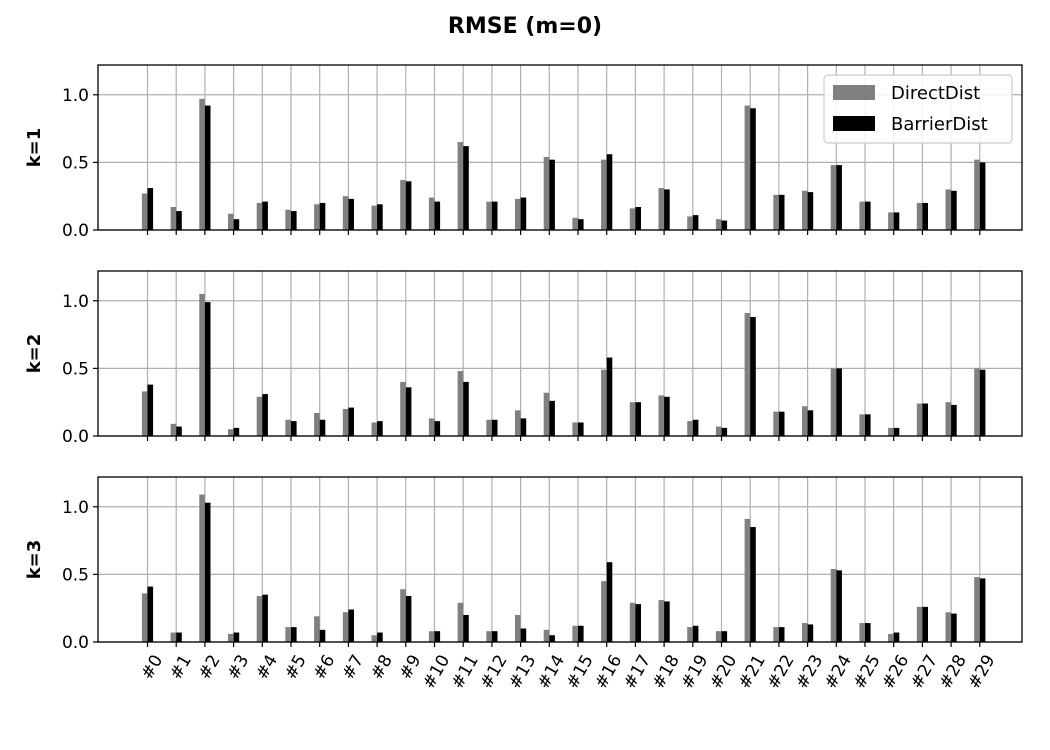 The width and height of the screenshot is (1050, 750). What do you see at coordinates (838, 672) in the screenshot?
I see `x-tick-label: #24` at bounding box center [838, 672].